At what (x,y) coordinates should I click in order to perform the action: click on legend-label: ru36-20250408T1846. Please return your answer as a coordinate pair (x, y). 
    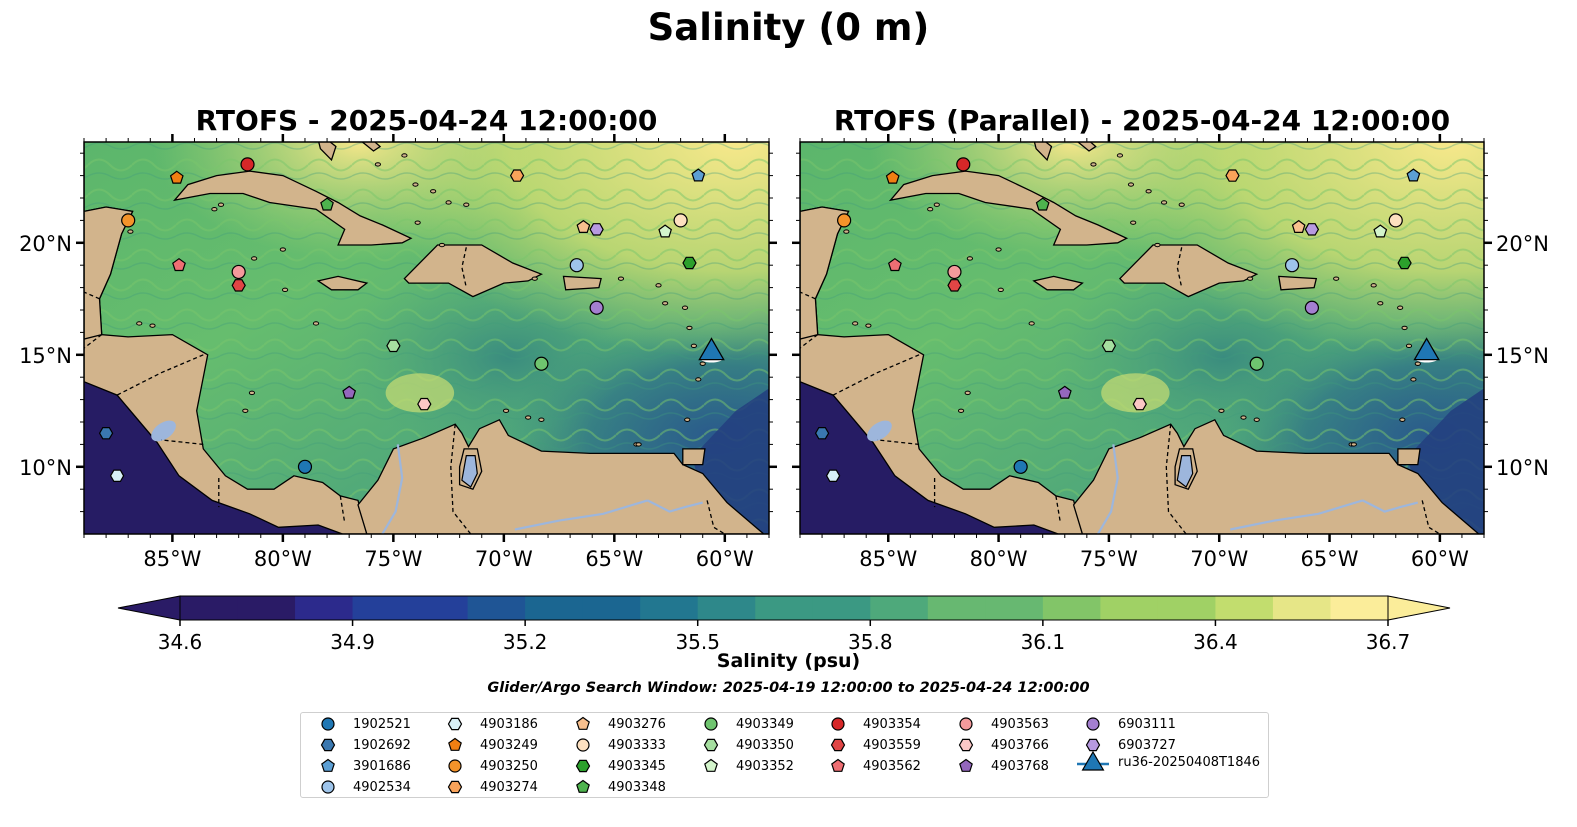
    Looking at the image, I should click on (1189, 762).